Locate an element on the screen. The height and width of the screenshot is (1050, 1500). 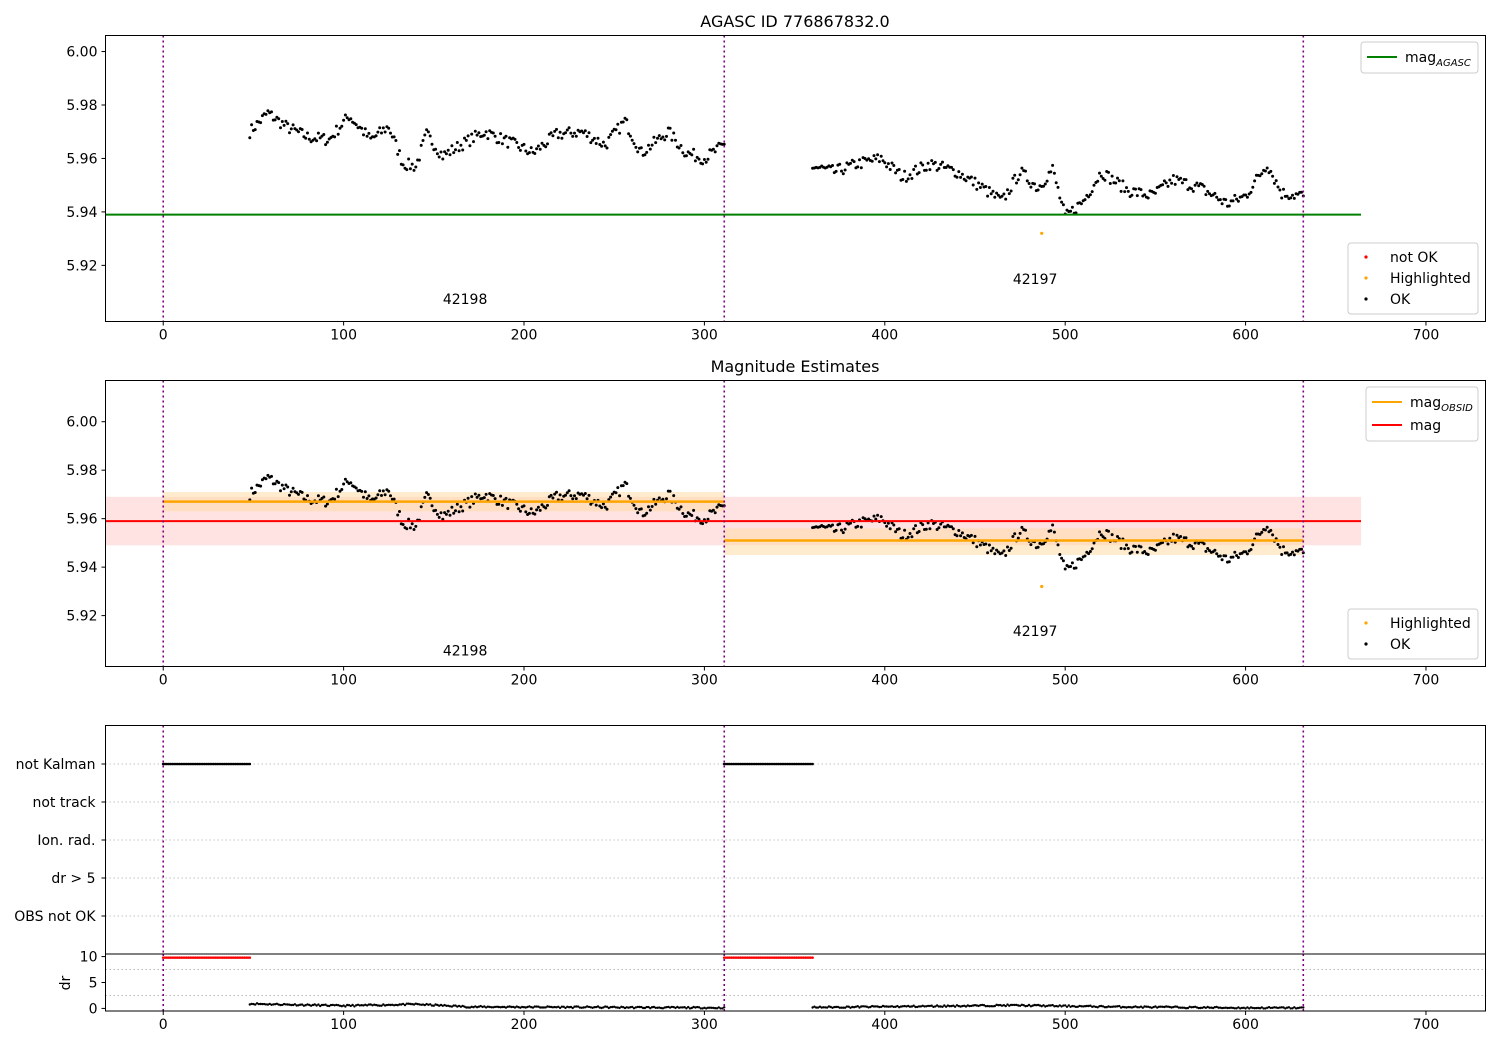
x-tick-label: 400 is located at coordinates (884, 336).